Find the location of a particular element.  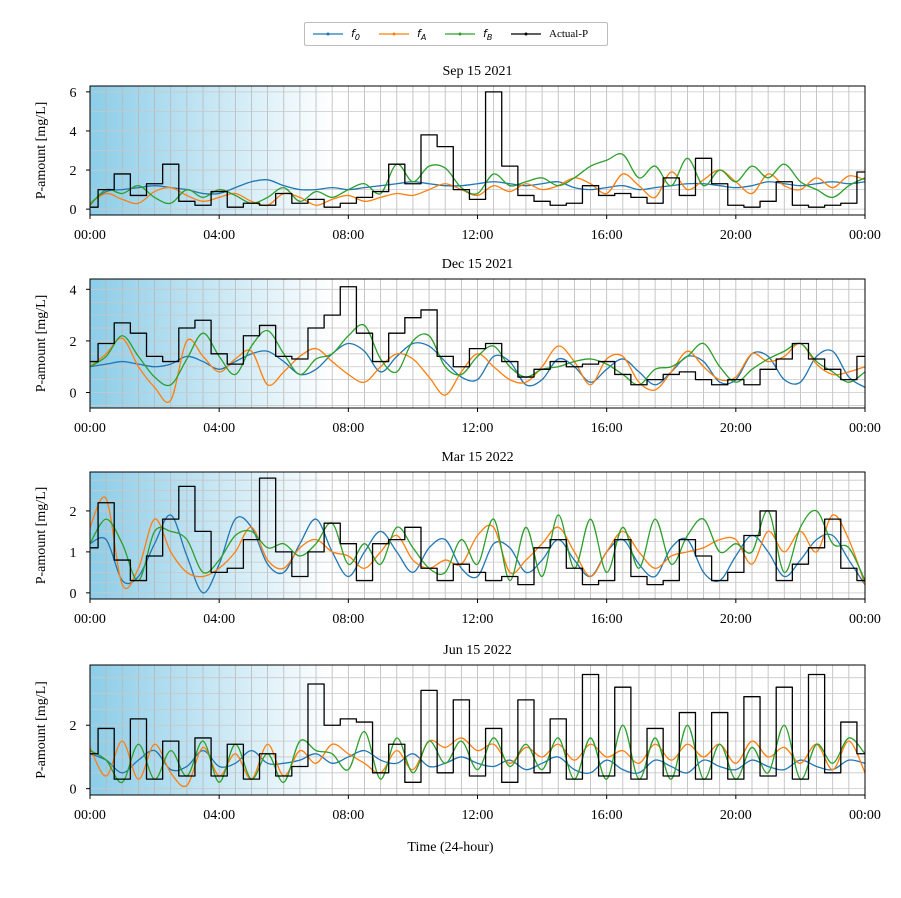

x-axis-label: Time (24-hour) is located at coordinates (450, 847).